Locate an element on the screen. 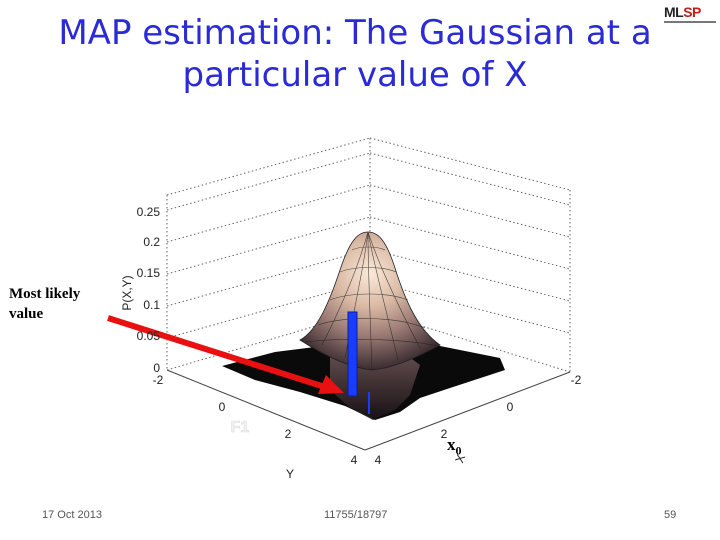 Image resolution: width=720 pixels, height=540 pixels. y-axis-label: Y is located at coordinates (290, 474).